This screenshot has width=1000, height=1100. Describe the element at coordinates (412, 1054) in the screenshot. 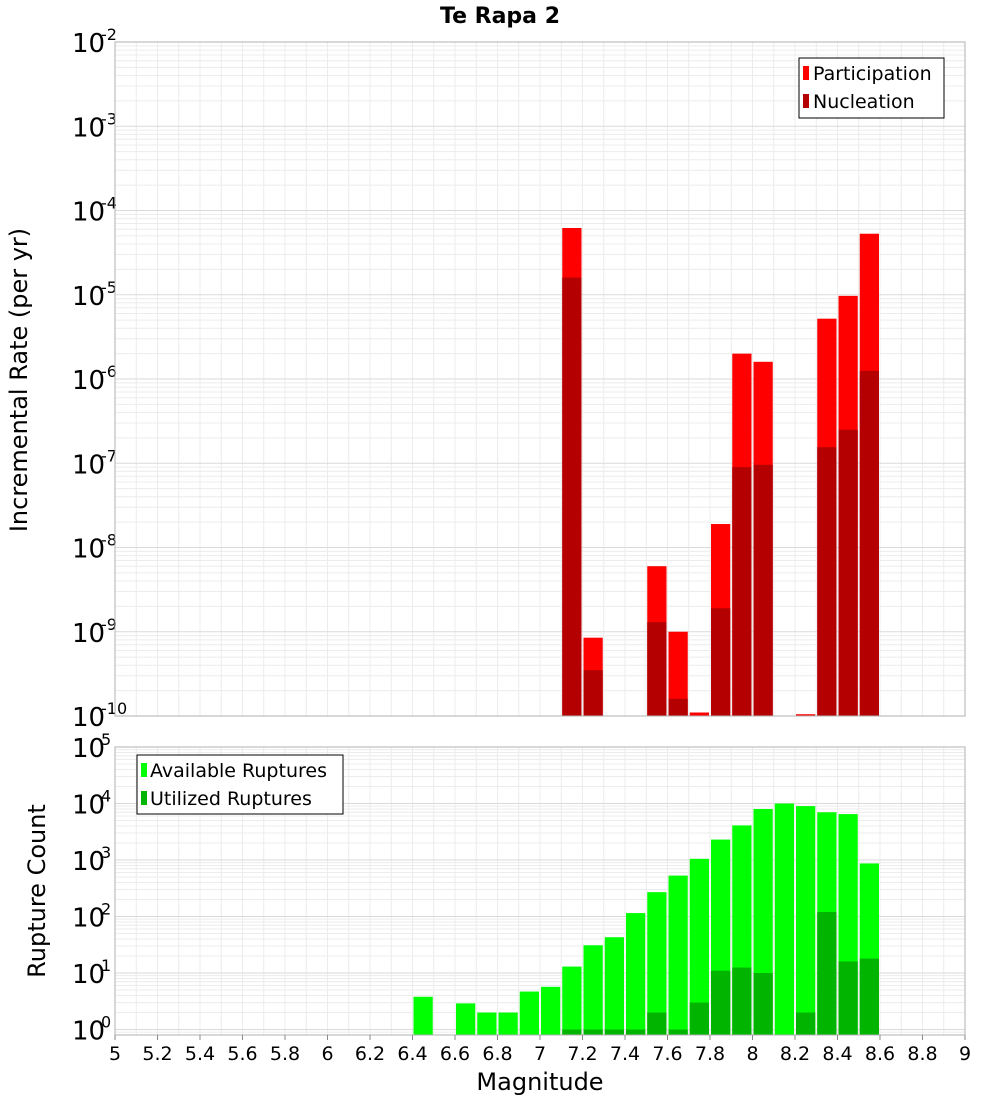

I see `x-tick-label: 6.4` at that location.